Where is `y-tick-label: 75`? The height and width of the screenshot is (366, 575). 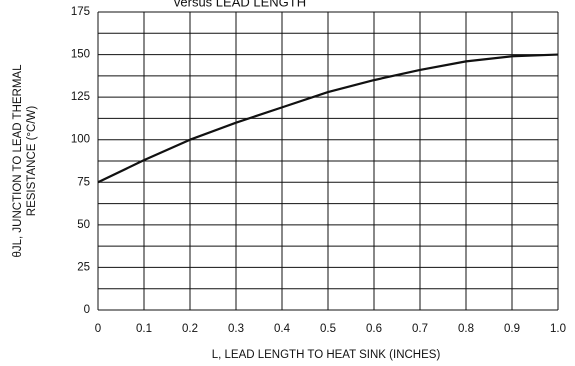 y-tick-label: 75 is located at coordinates (83, 182).